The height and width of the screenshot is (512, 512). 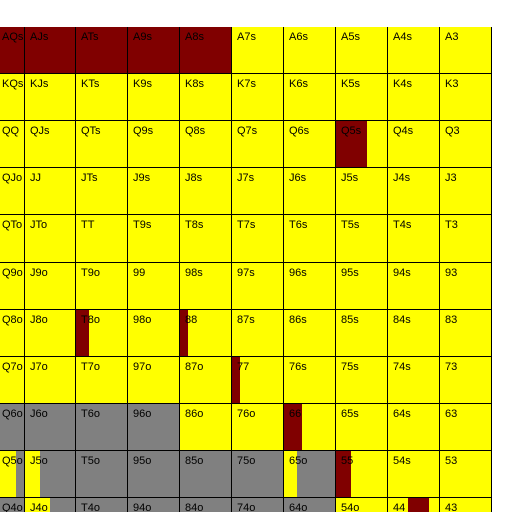 What do you see at coordinates (50, 474) in the screenshot?
I see `range-cell-j5o: J5o` at bounding box center [50, 474].